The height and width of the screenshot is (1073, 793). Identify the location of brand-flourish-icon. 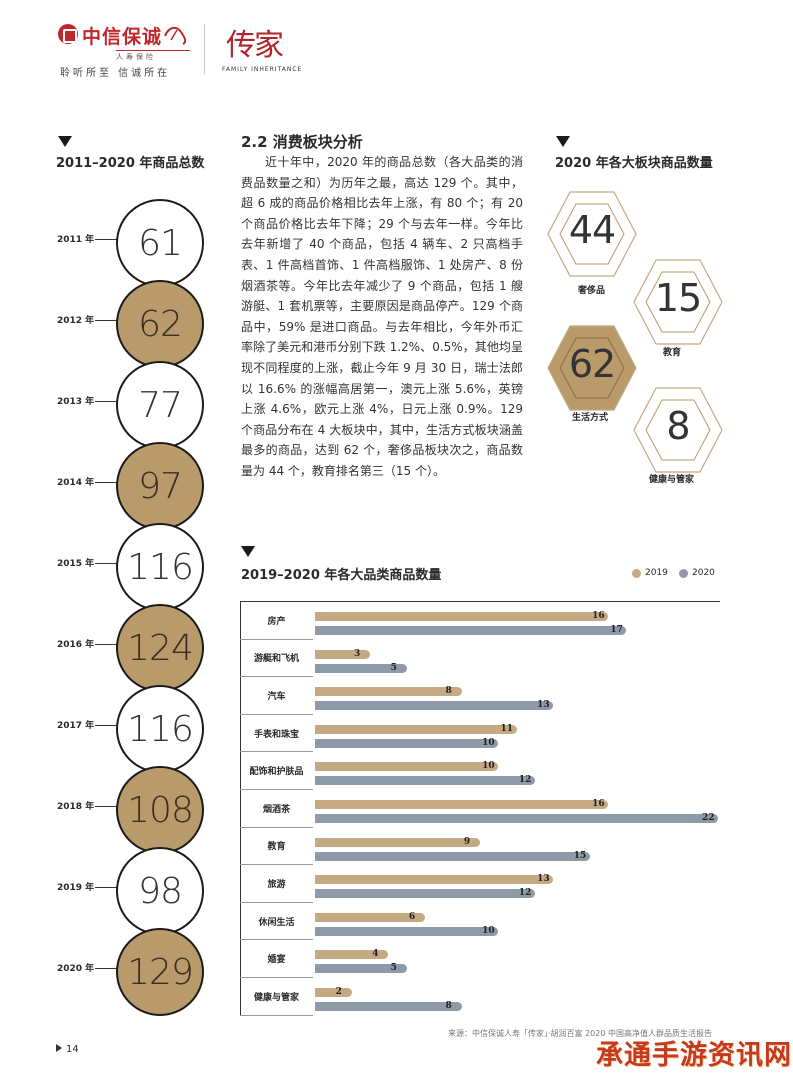
(175, 35).